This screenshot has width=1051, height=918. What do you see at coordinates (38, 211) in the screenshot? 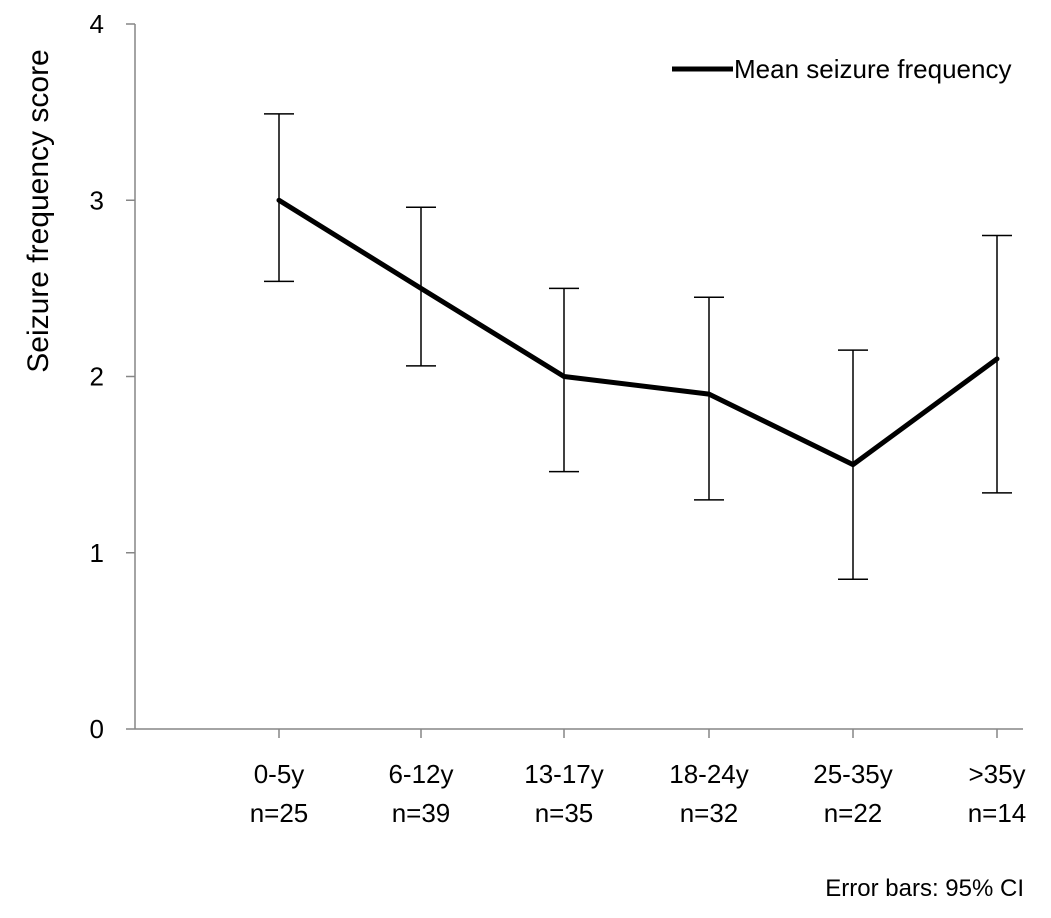
I see `y-axis-title: Seizure frequency score` at bounding box center [38, 211].